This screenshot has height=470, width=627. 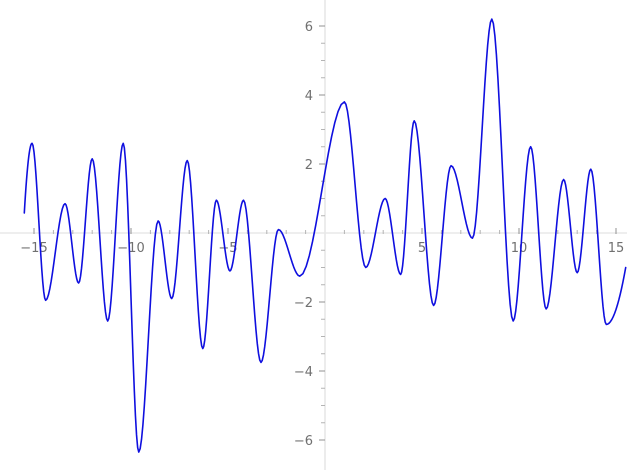 I want to click on x-axis-major-ticks, so click(x=325, y=231).